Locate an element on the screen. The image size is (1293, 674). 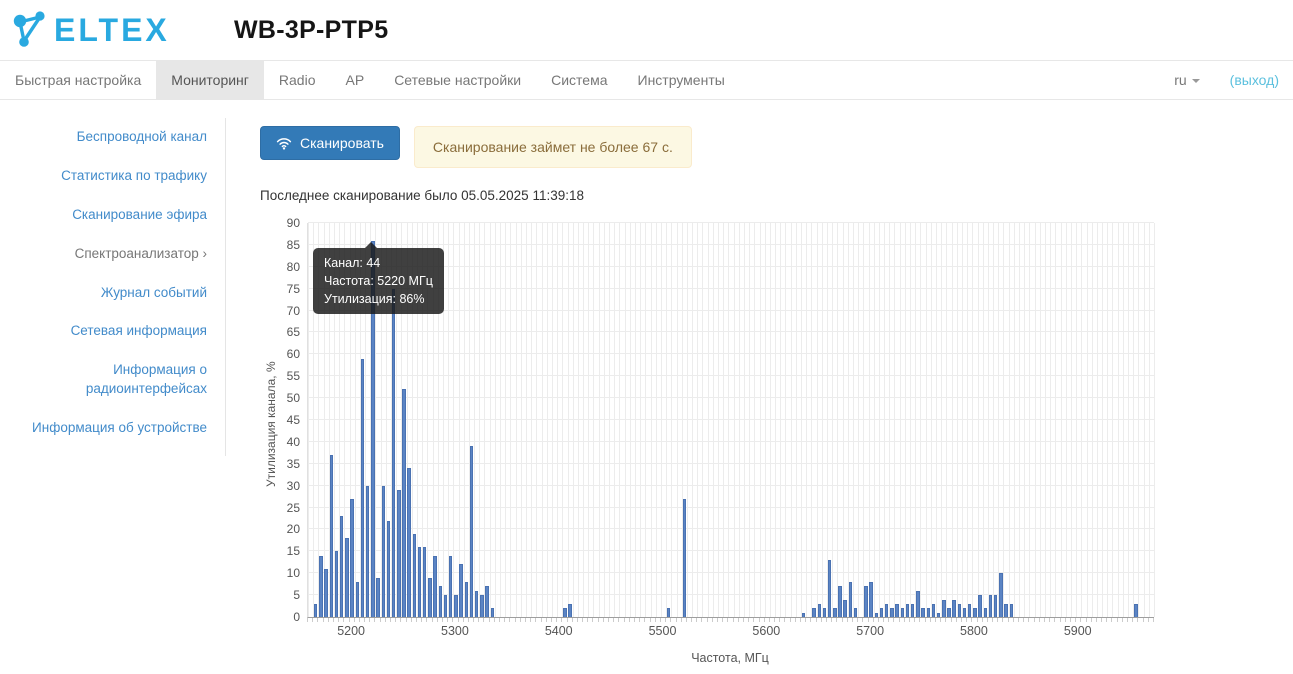
tab-quick-setup: Быстрая настройка is located at coordinates (78, 80).